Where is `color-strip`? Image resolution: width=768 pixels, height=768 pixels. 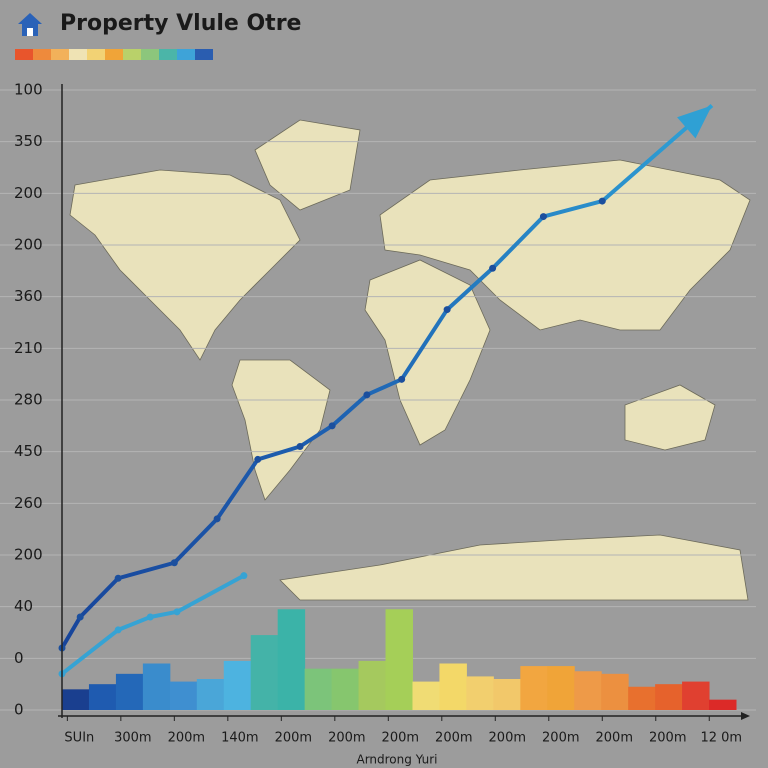 color-strip is located at coordinates (114, 54).